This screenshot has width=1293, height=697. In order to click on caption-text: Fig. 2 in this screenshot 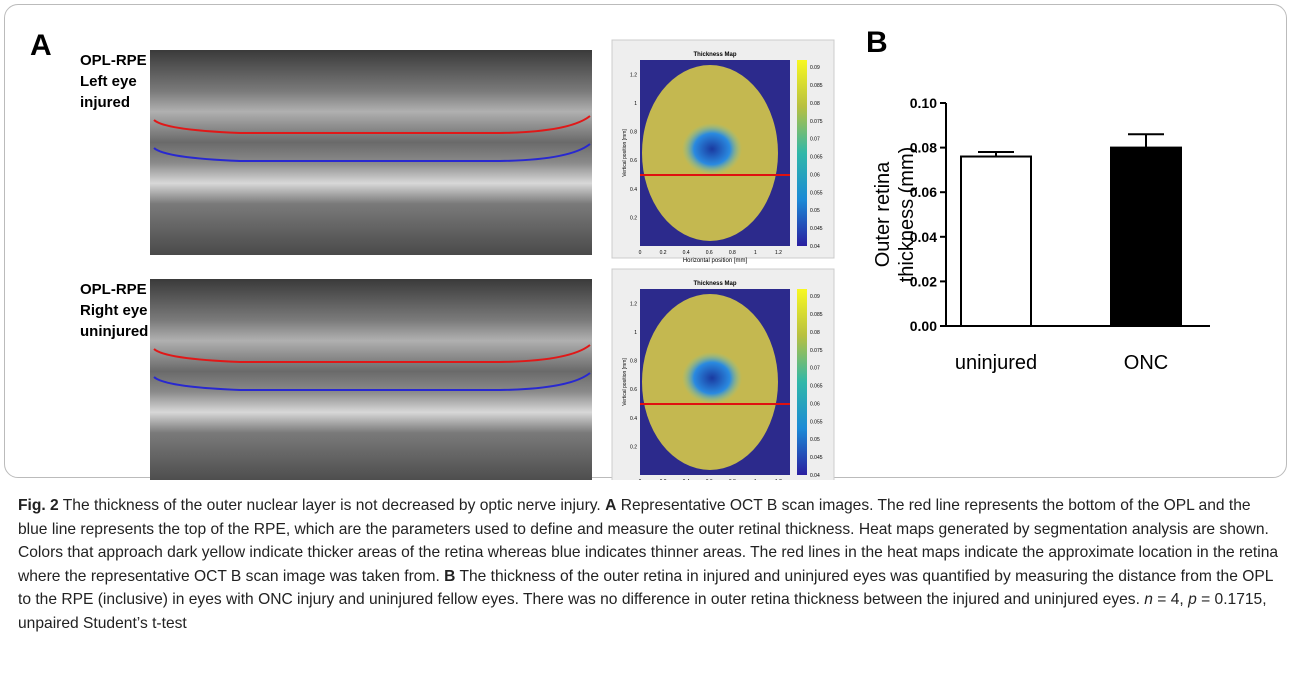, I will do `click(38, 505)`.